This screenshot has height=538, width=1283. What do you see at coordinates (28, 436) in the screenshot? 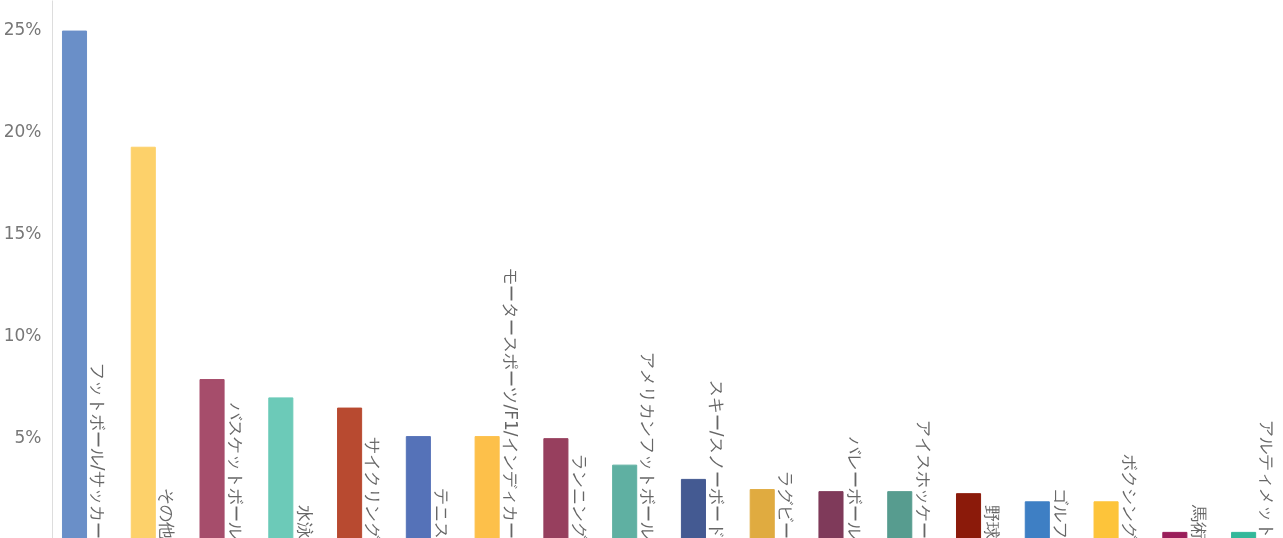
I see `y-tick-label: 5%` at bounding box center [28, 436].